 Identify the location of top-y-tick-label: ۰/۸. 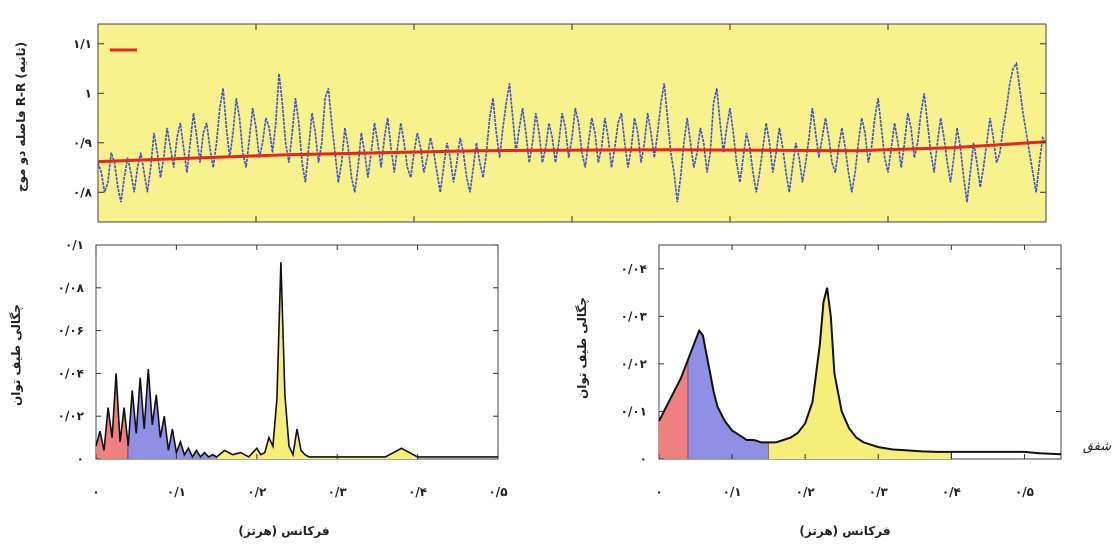
(83, 192).